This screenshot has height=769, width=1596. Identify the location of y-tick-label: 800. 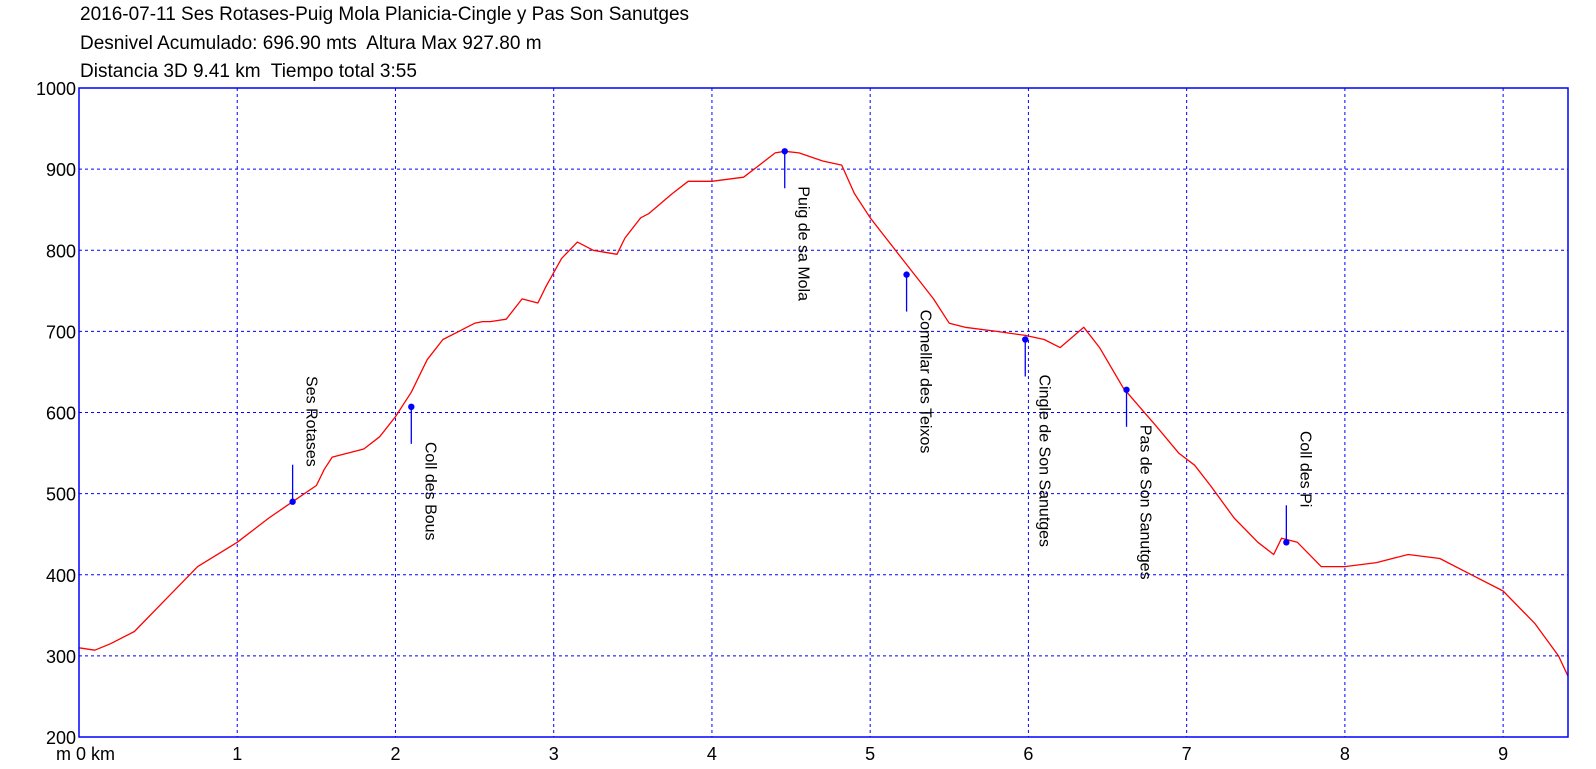
(61, 251).